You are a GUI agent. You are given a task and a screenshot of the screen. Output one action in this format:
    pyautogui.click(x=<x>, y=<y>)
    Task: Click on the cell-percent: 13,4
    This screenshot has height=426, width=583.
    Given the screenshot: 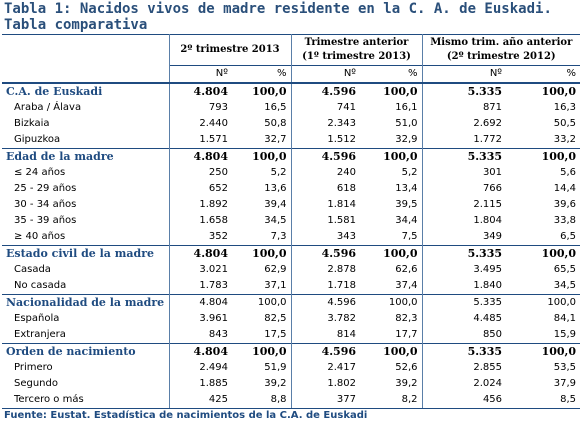 What is the action you would take?
    pyautogui.click(x=391, y=189)
    